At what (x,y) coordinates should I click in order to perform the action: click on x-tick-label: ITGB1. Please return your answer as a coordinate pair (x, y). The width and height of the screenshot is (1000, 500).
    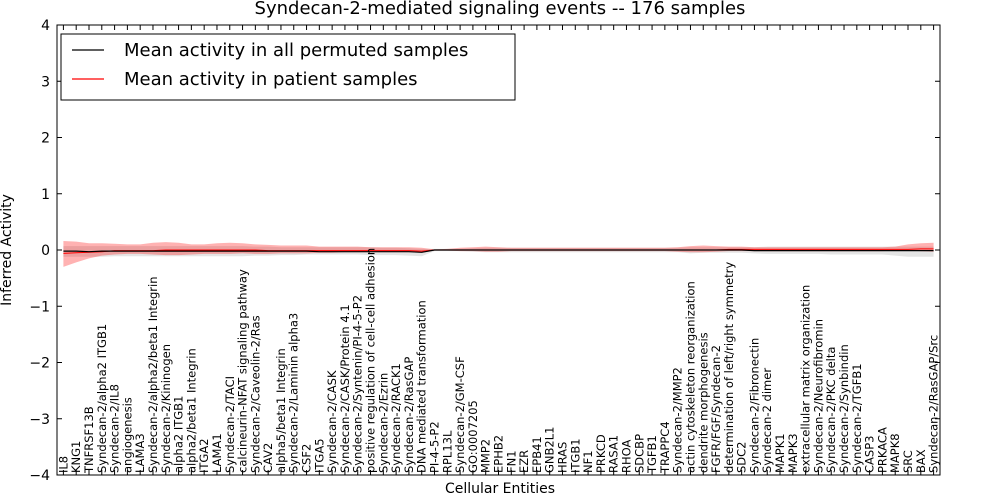
    Looking at the image, I should click on (575, 455).